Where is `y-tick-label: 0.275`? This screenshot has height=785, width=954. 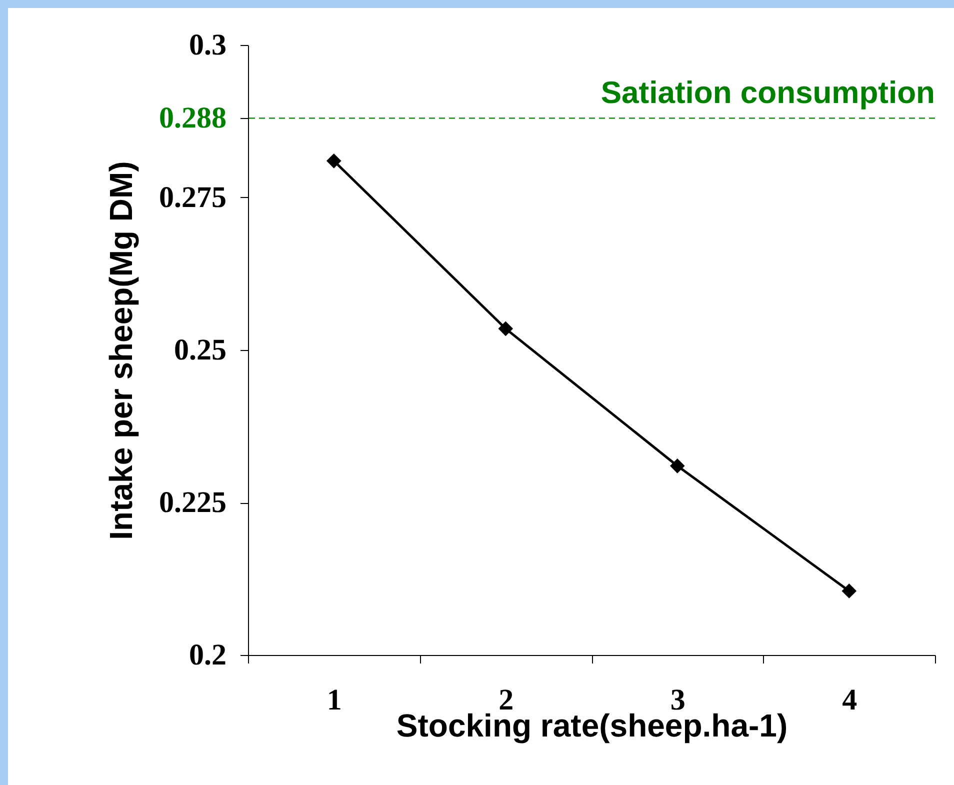
y-tick-label: 0.275 is located at coordinates (192, 197).